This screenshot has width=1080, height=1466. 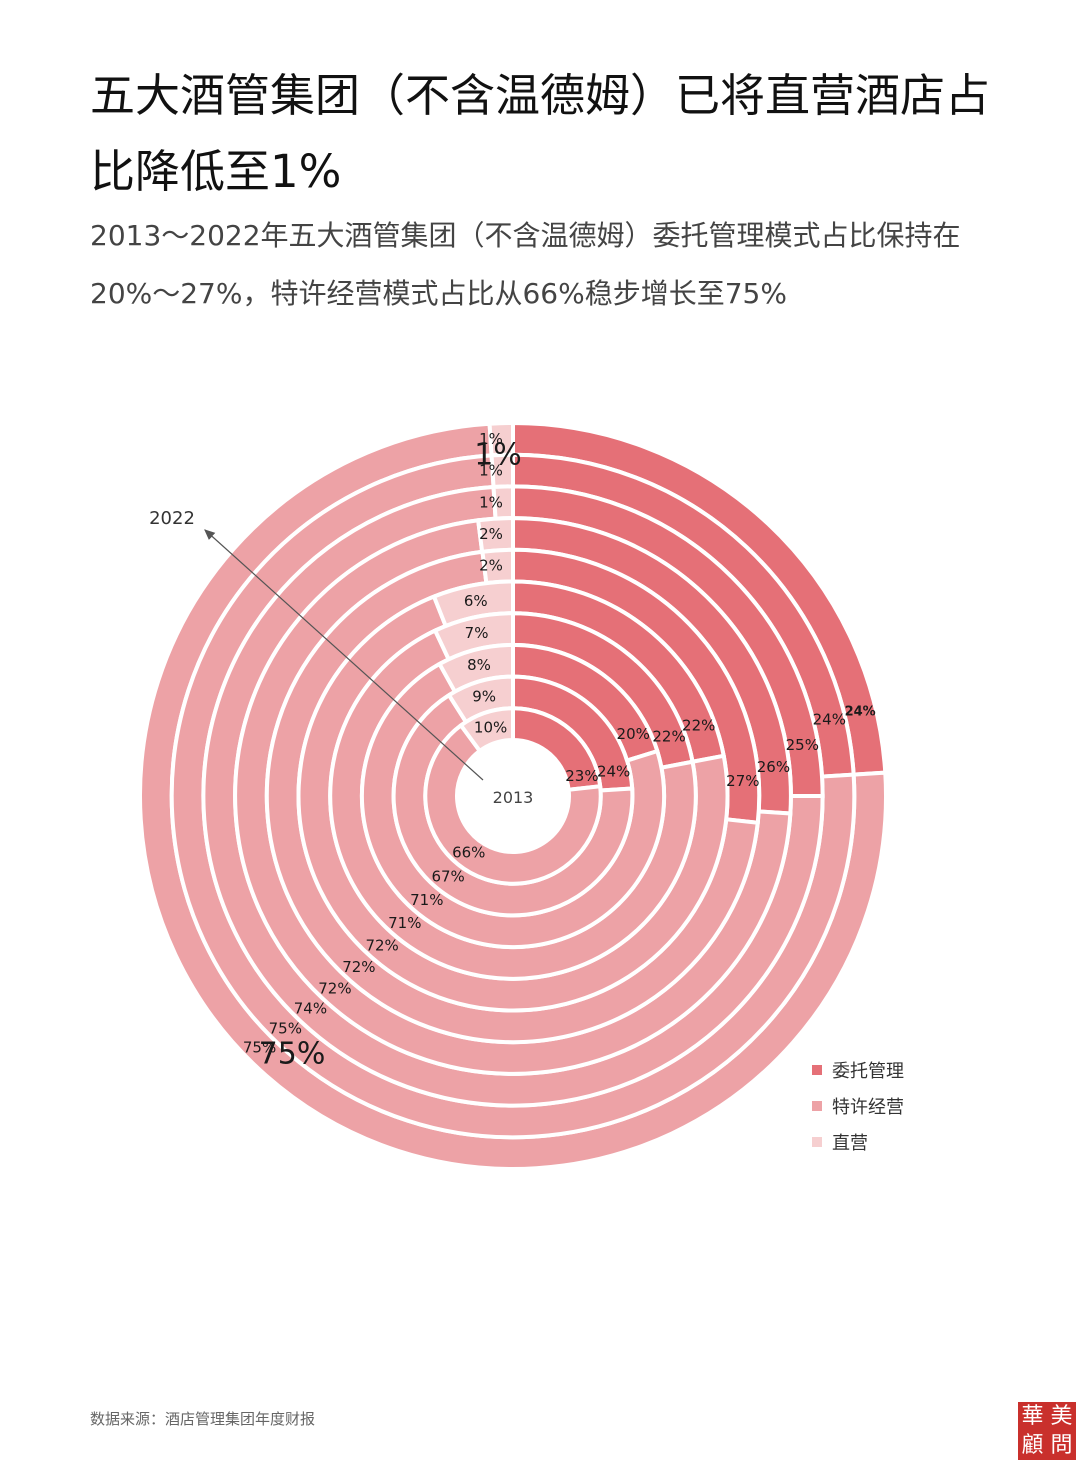 I want to click on label-managed-2014: 24%, so click(x=613, y=772).